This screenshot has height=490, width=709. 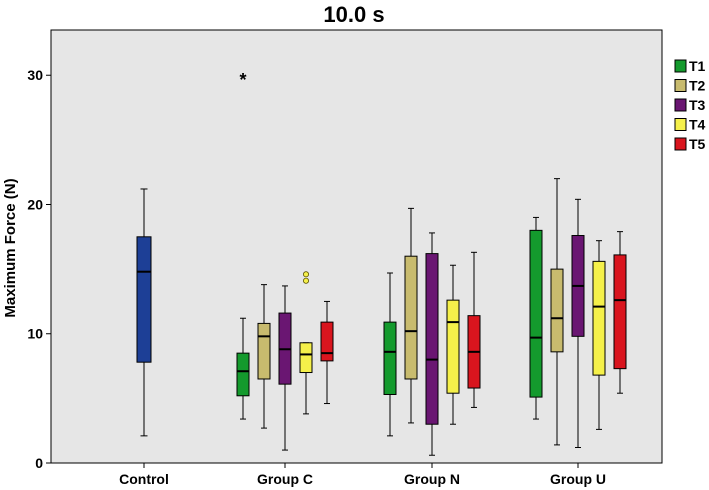 I want to click on legend-item-t1: T1, so click(x=690, y=66).